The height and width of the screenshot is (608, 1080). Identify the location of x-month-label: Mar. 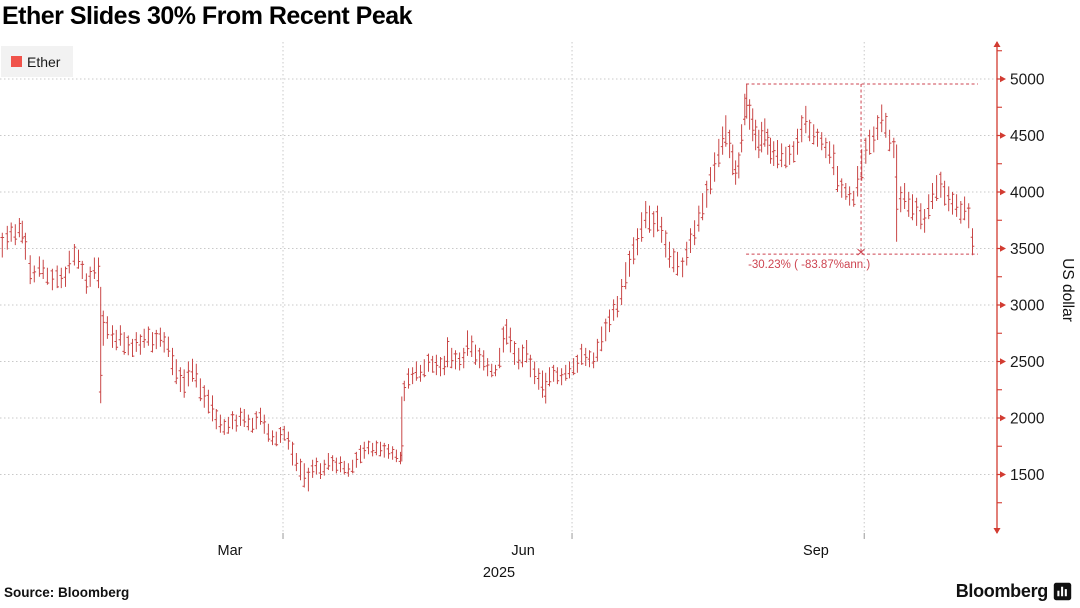
(229, 551).